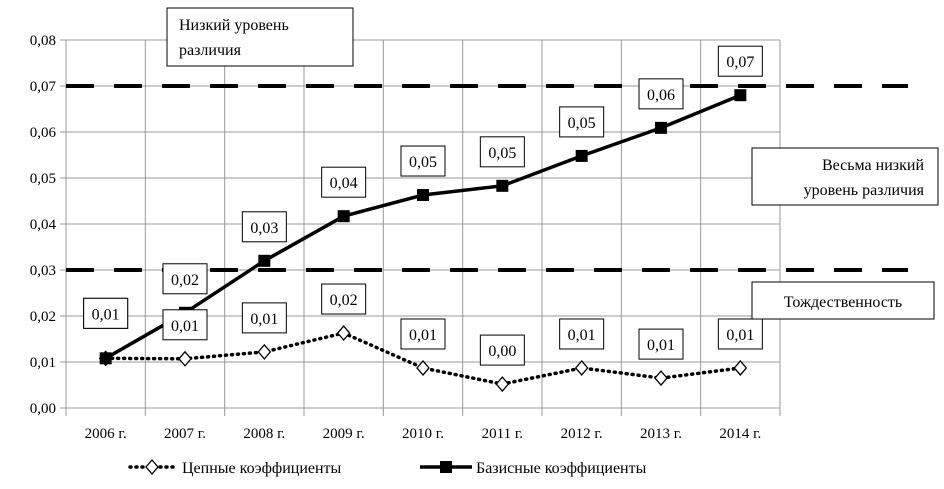  I want to click on x-tick-label: 2008 г., so click(264, 434).